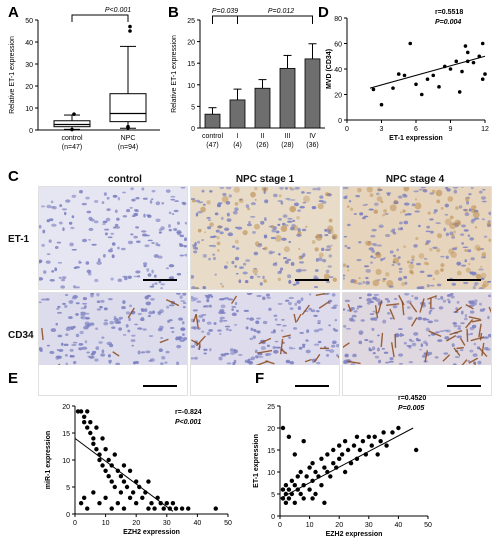  I want to click on tissue-background, so click(113, 238).